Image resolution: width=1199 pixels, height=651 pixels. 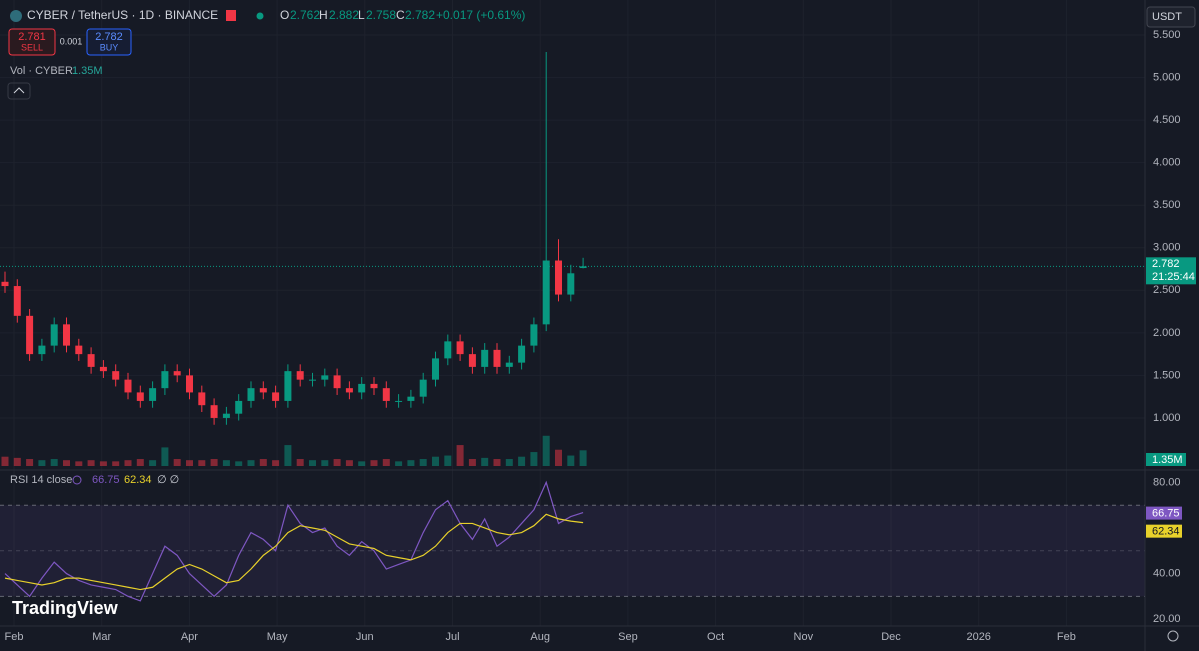 What do you see at coordinates (365, 637) in the screenshot?
I see `x-tick-label: Jun` at bounding box center [365, 637].